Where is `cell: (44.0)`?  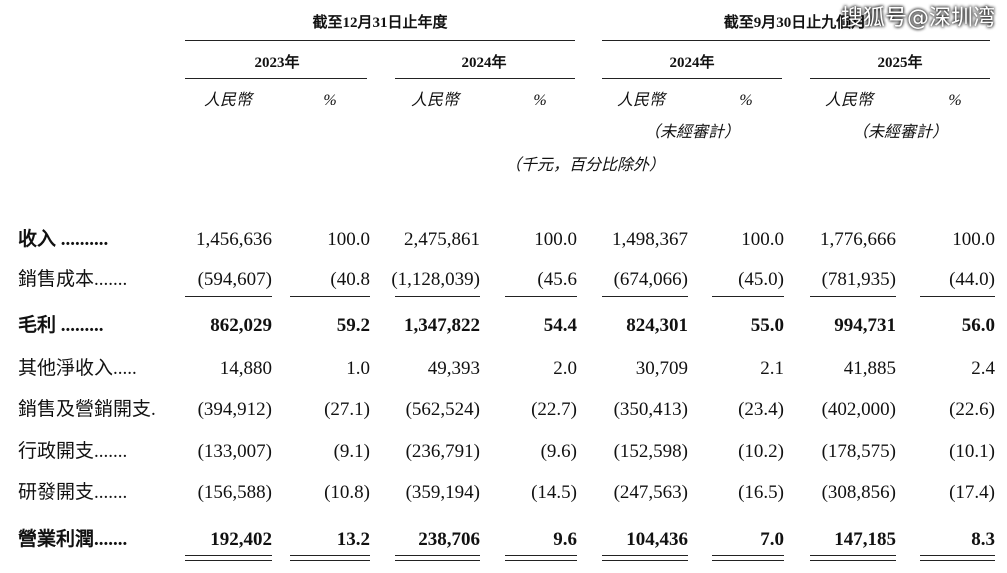
cell: (44.0) is located at coordinates (972, 279).